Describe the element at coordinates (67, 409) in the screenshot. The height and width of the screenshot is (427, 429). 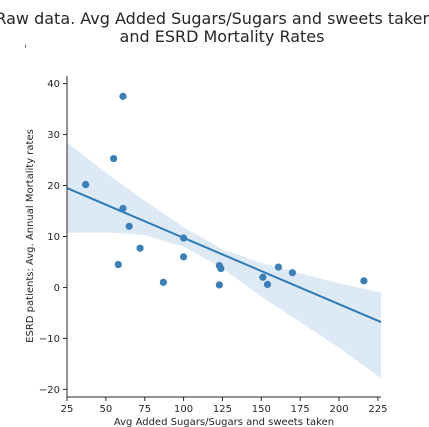
I see `x-tick-label: 25` at that location.